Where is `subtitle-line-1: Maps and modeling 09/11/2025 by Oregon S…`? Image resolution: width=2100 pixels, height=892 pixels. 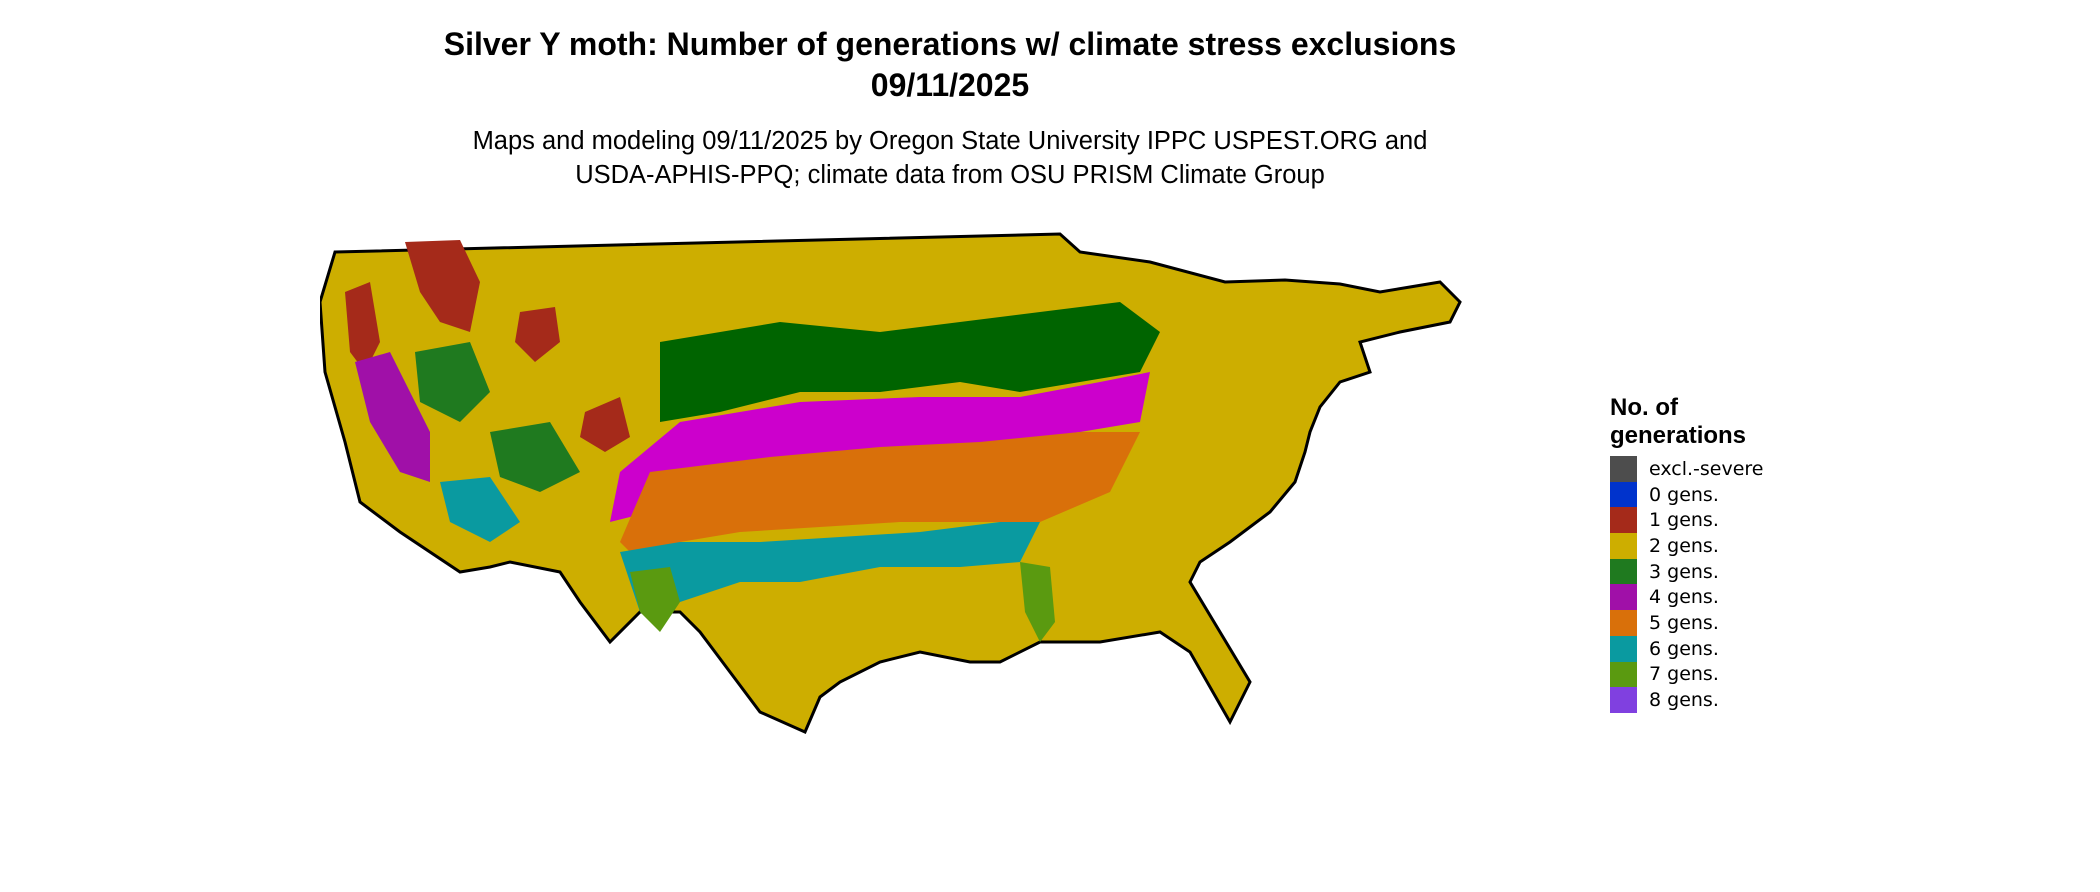
subtitle-line-1: Maps and modeling 09/11/2025 by Oregon S… is located at coordinates (950, 141).